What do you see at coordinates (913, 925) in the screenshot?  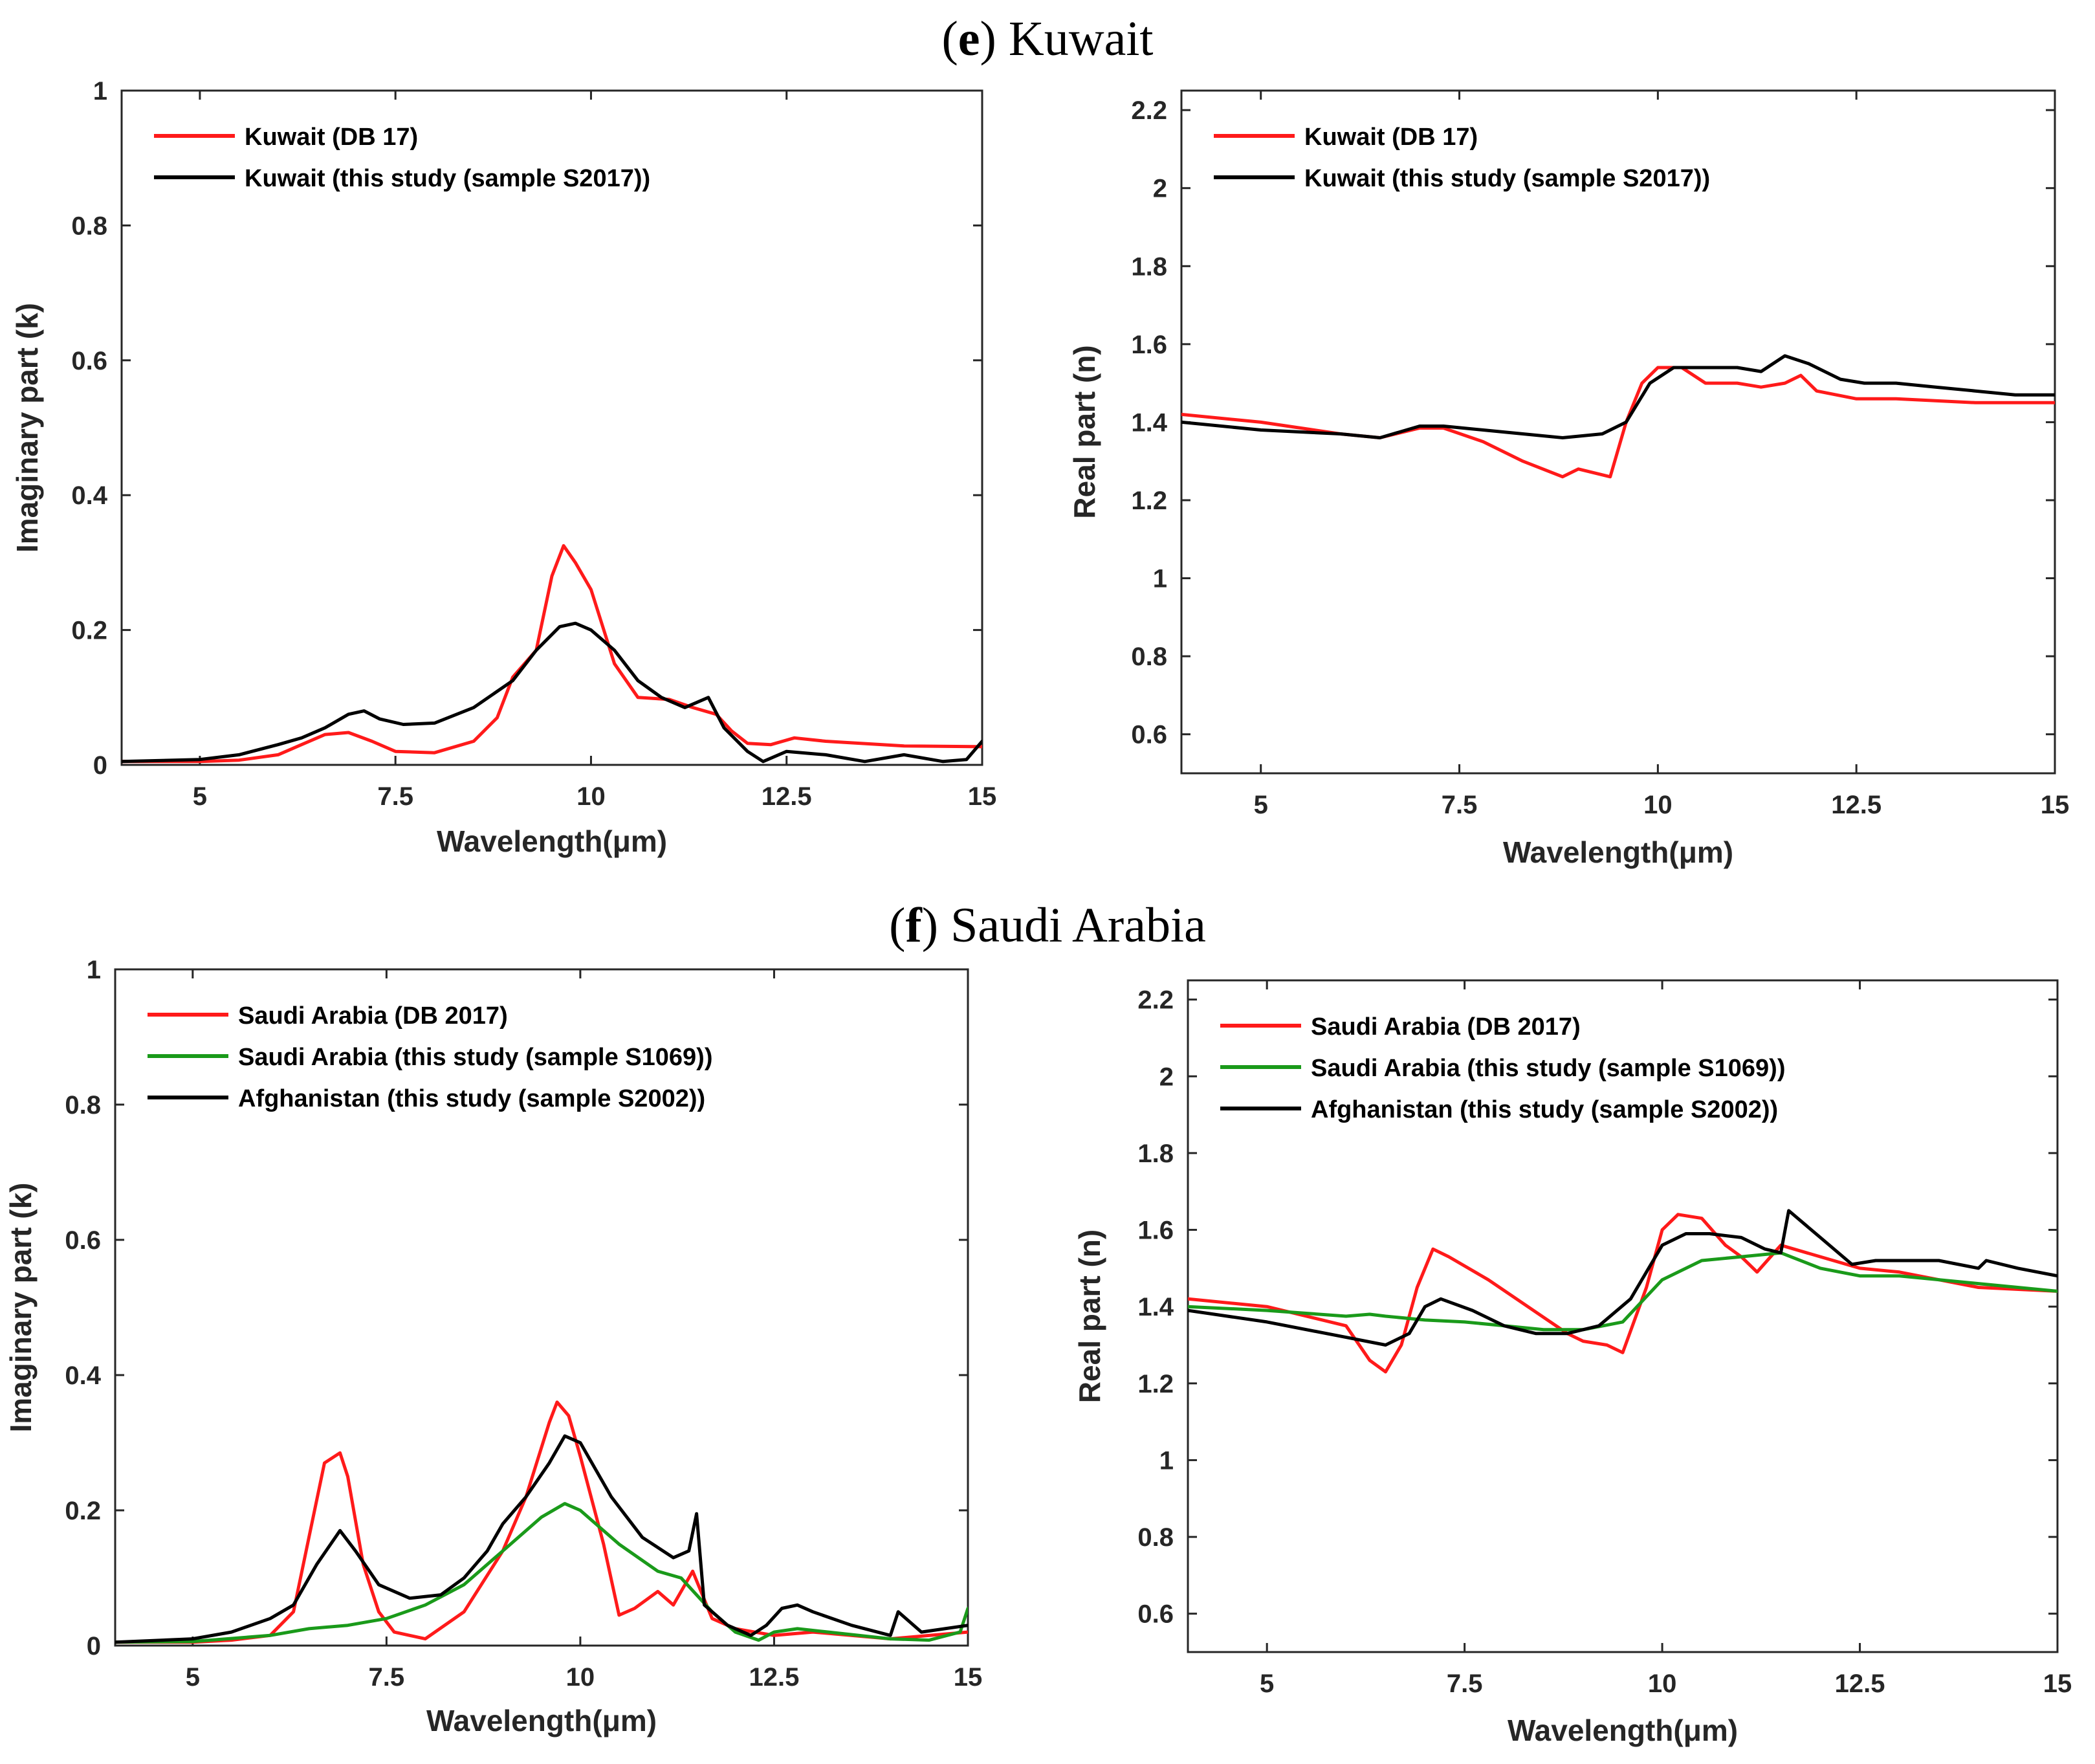 I see `section-letter: f` at bounding box center [913, 925].